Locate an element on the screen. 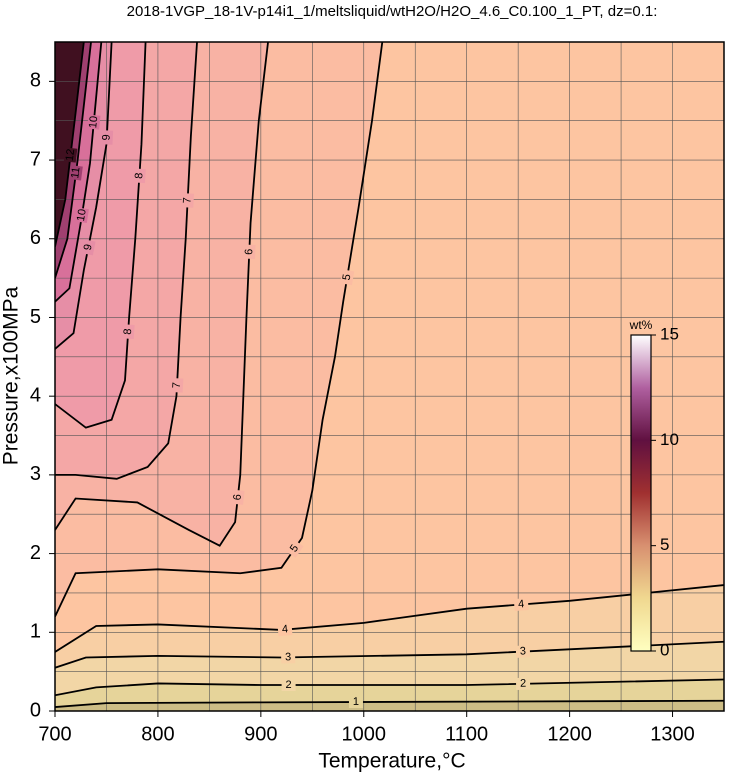 The image size is (734, 781). y-axis-label: Pressure,x100MPa is located at coordinates (11, 375).